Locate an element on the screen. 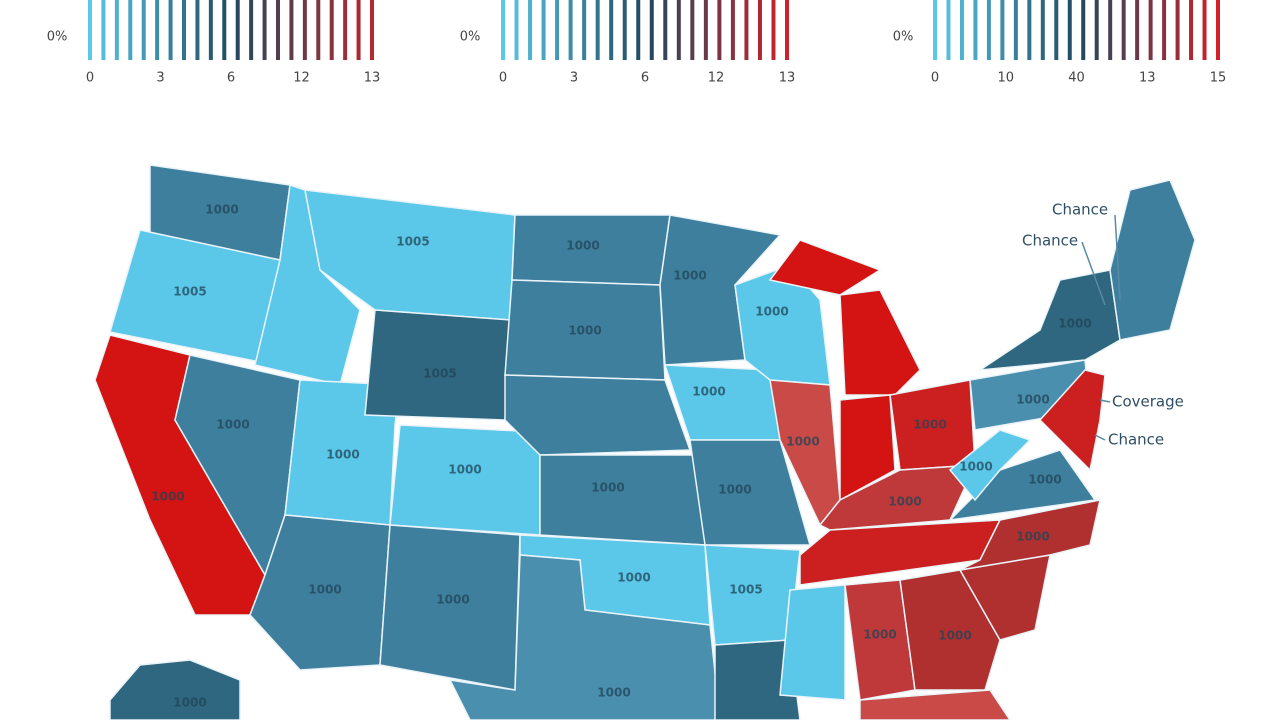  legend-tick-label: 15 is located at coordinates (1218, 78).